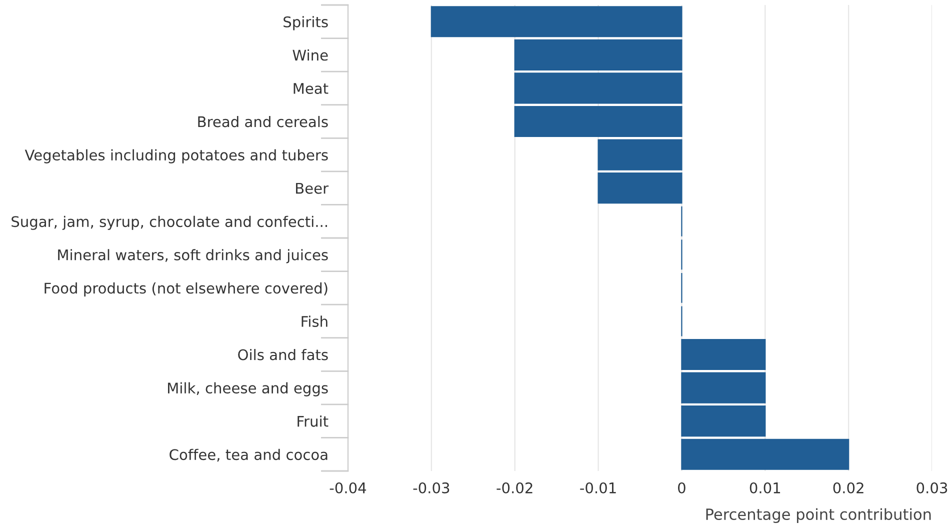  What do you see at coordinates (311, 88) in the screenshot?
I see `y-tick-label: Meat` at bounding box center [311, 88].